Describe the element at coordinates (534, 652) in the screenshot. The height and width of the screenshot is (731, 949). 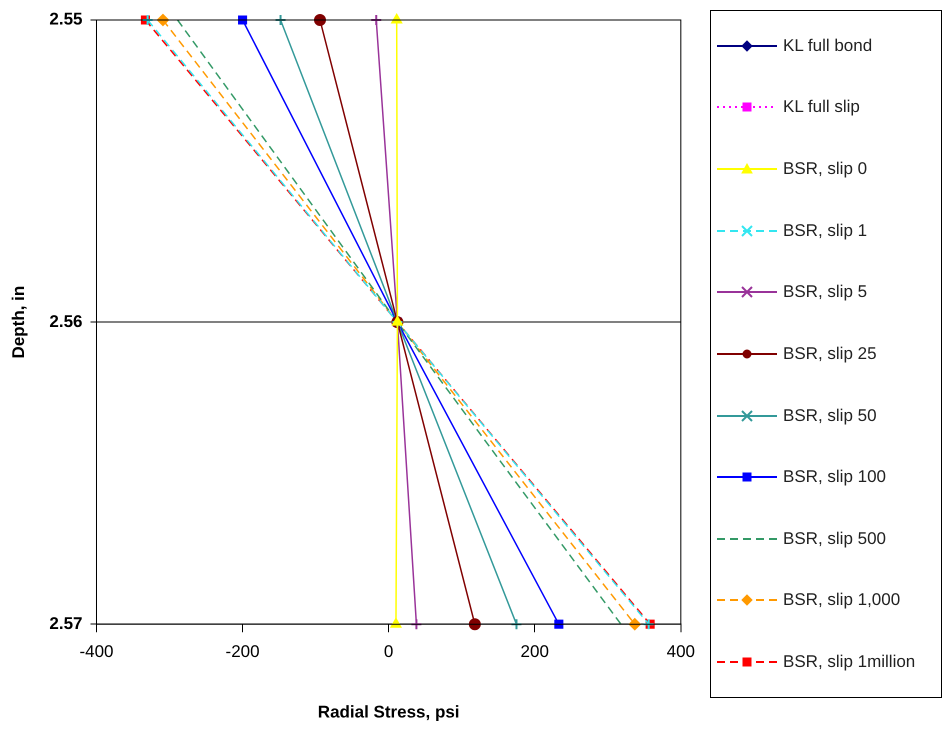
I see `x-tick-label: 200` at that location.